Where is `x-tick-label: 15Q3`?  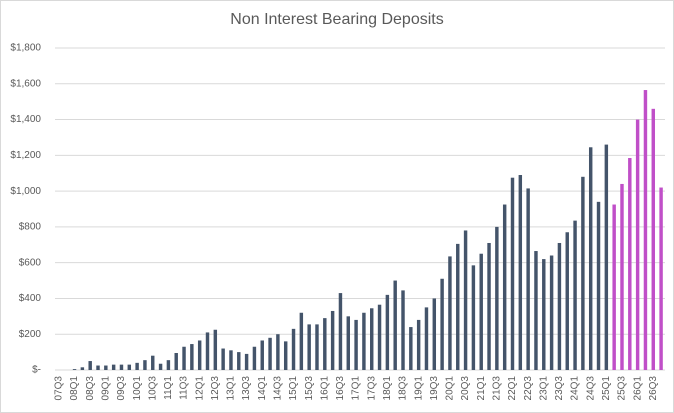 x-tick-label: 15Q3 is located at coordinates (309, 388).